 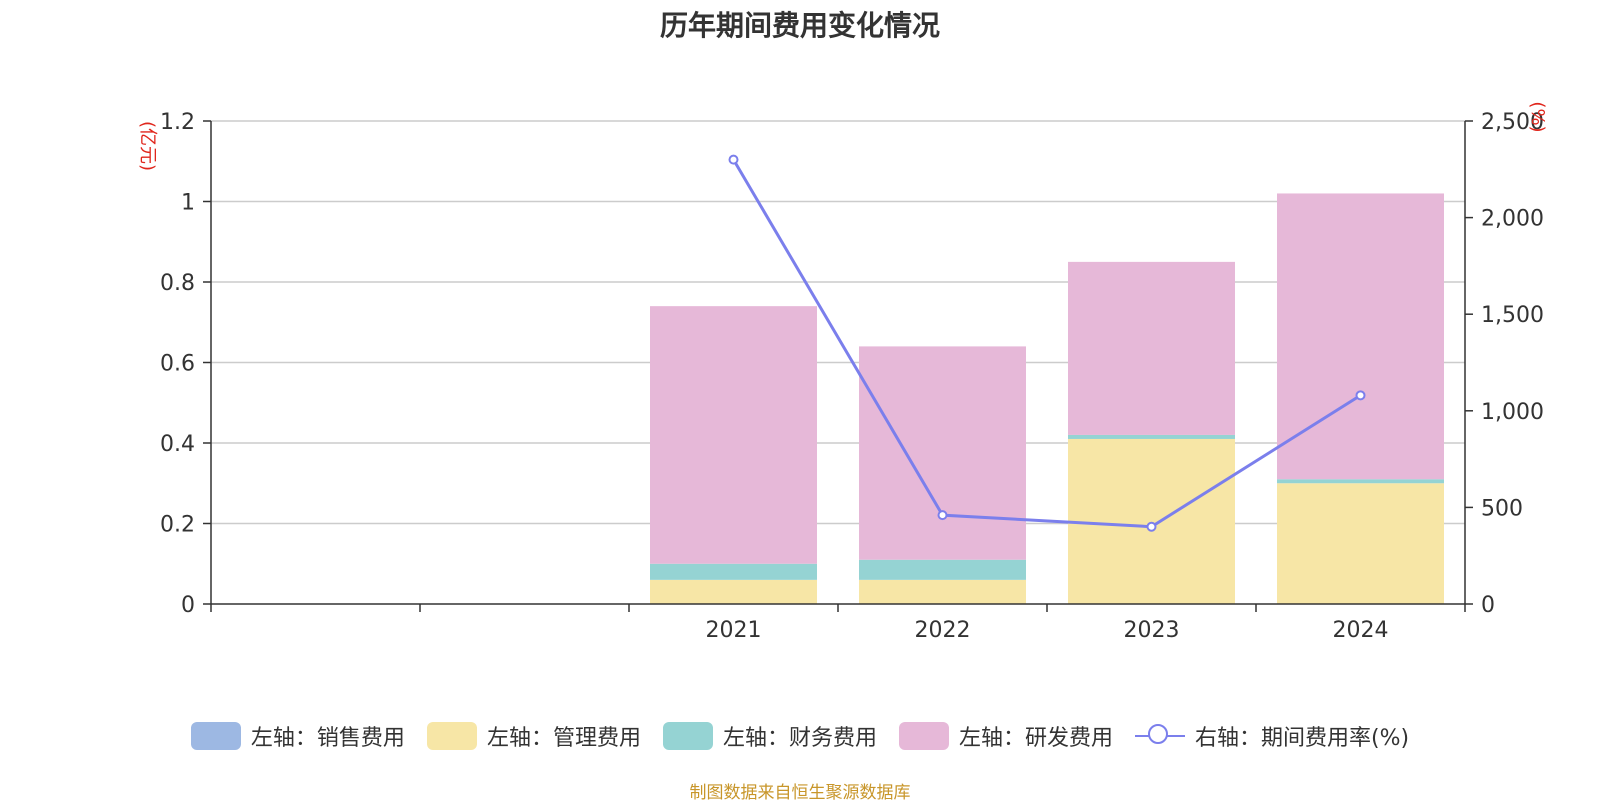 I want to click on legend-item: 左轴：管理费用, so click(x=533, y=736).